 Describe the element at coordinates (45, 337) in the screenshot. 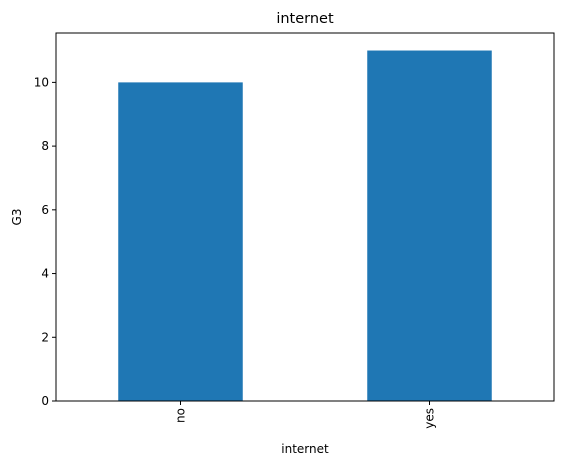

I see `y-tick-label: 2` at that location.